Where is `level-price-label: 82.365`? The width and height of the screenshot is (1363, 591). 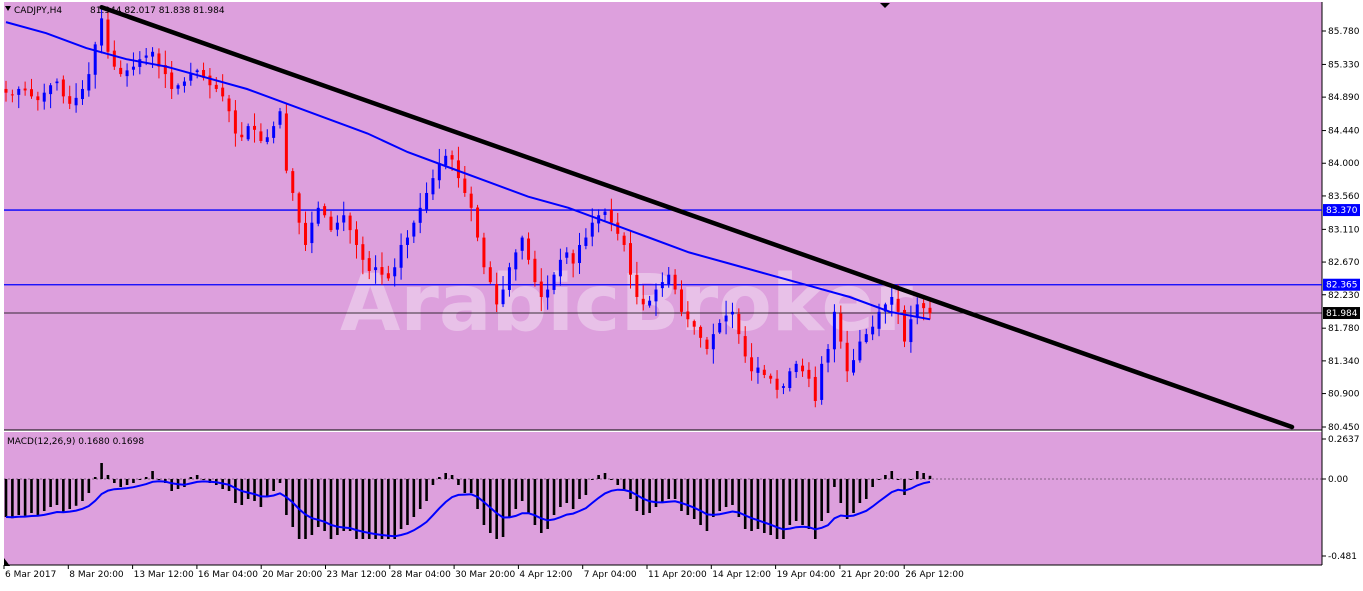 level-price-label: 82.365 is located at coordinates (1342, 286).